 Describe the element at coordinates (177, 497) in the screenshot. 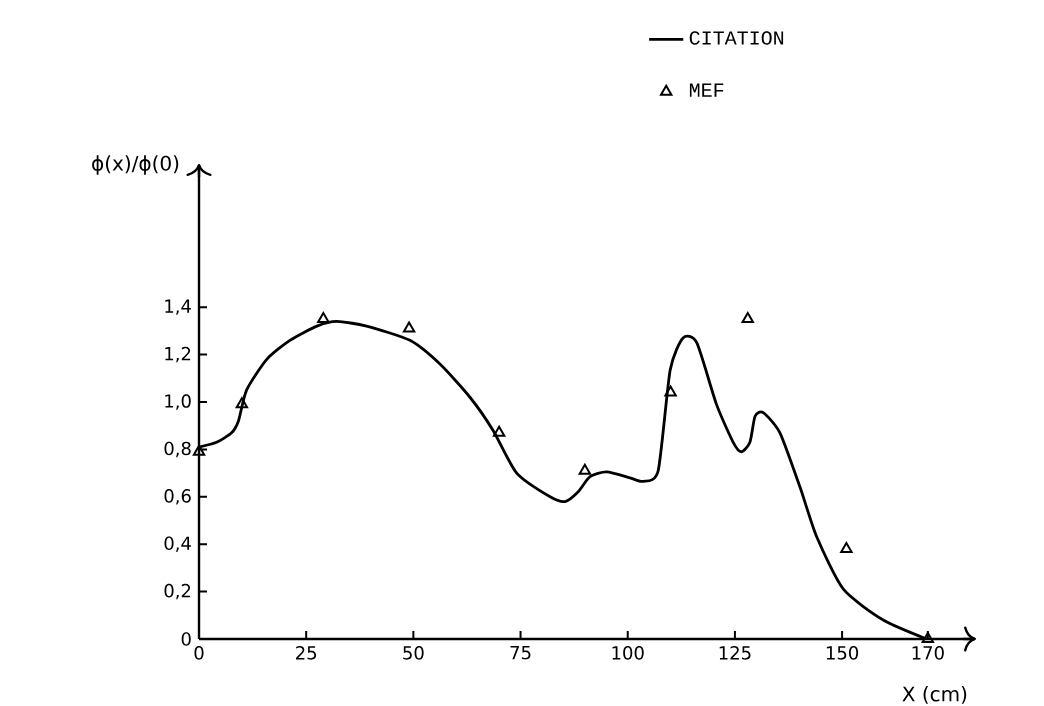

I see `y-tick-label: 0,6` at that location.